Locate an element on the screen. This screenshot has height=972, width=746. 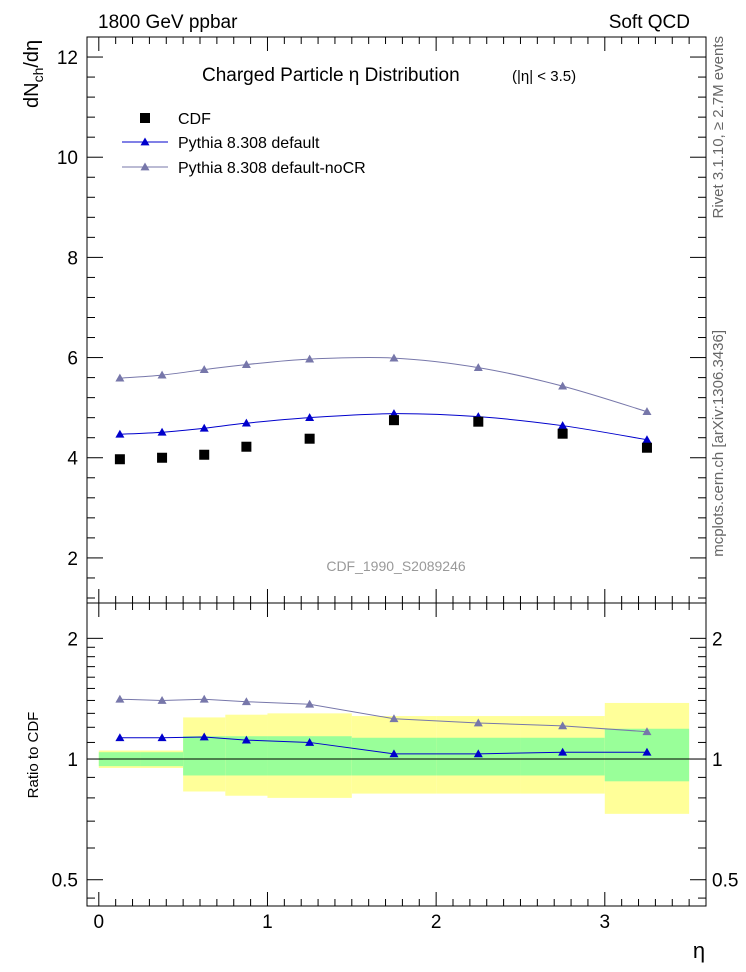
y-tick-label: 4 is located at coordinates (72, 459).